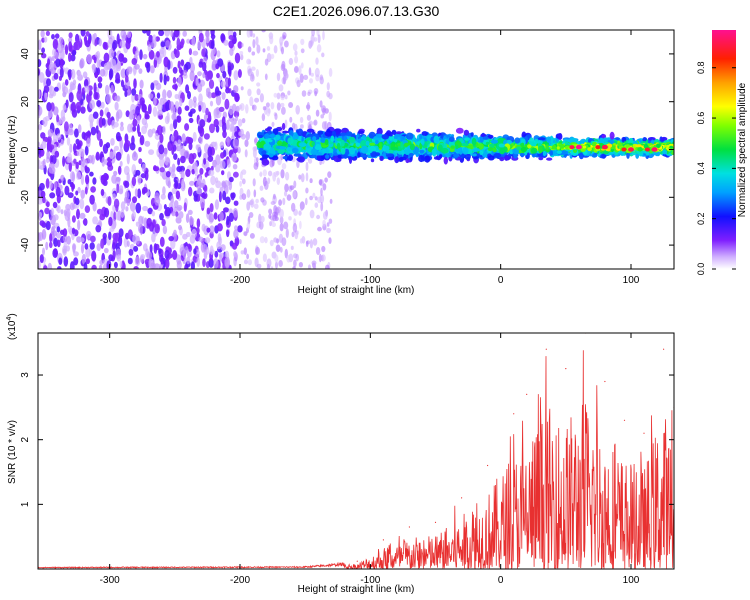  What do you see at coordinates (370, 280) in the screenshot?
I see `x-tick-label: -100` at bounding box center [370, 280].